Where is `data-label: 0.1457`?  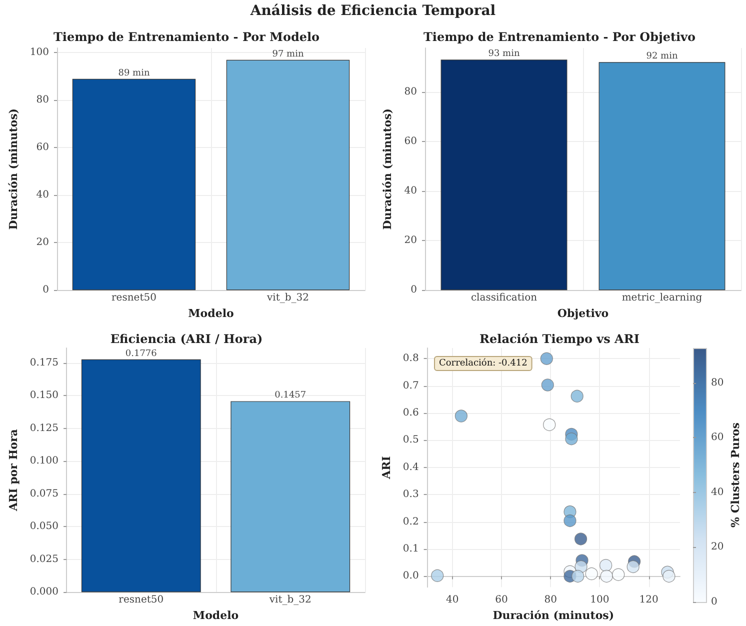
data-label: 0.1457 is located at coordinates (290, 395).